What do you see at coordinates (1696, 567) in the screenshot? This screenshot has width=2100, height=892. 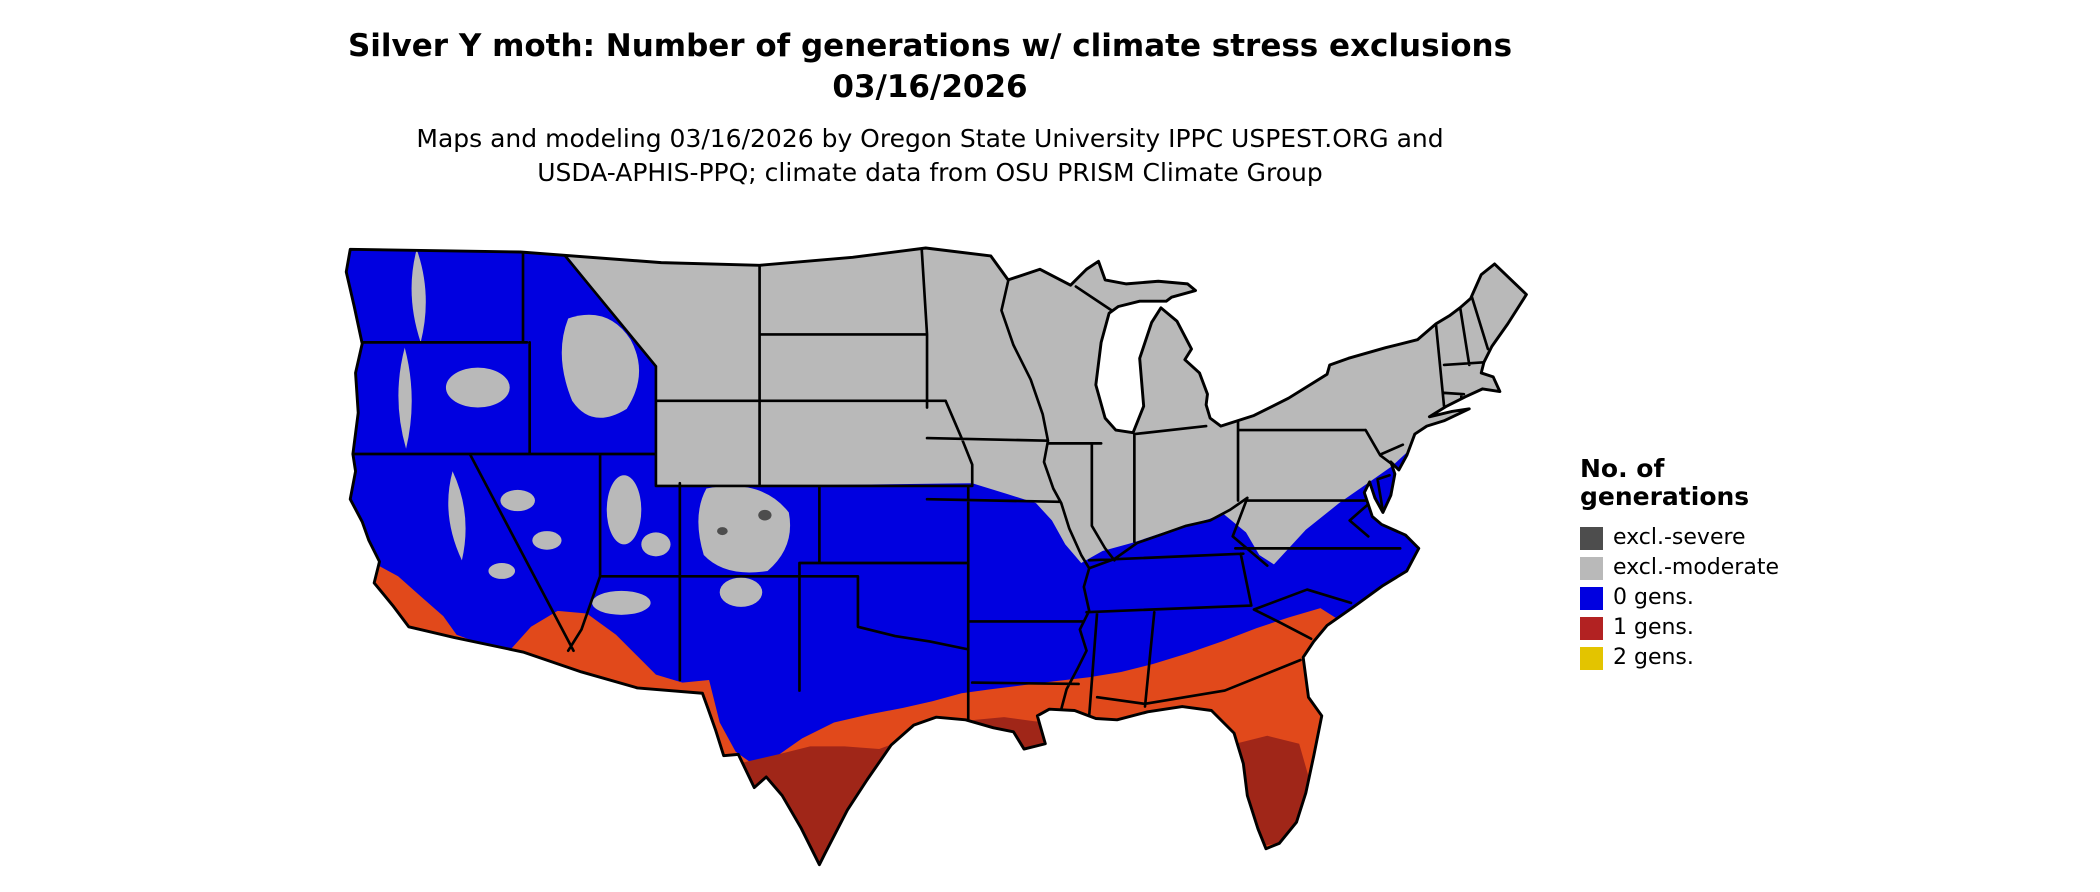 I see `legend-label: excl.-moderate` at bounding box center [1696, 567].